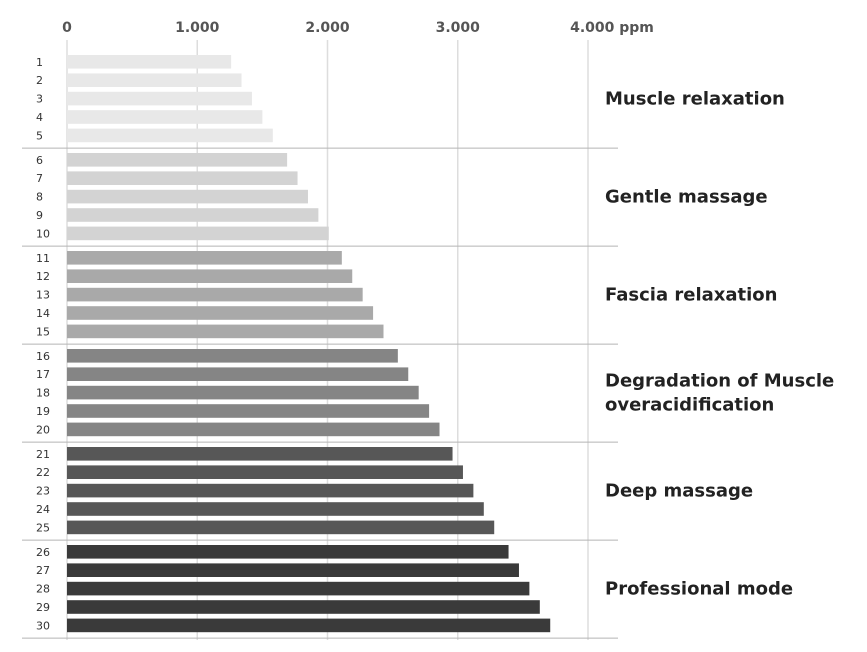 This screenshot has width=867, height=652. What do you see at coordinates (358, 28) in the screenshot?
I see `x-axis-ticks: 0 1.000 2.000 3.000 4.000 ppm` at bounding box center [358, 28].